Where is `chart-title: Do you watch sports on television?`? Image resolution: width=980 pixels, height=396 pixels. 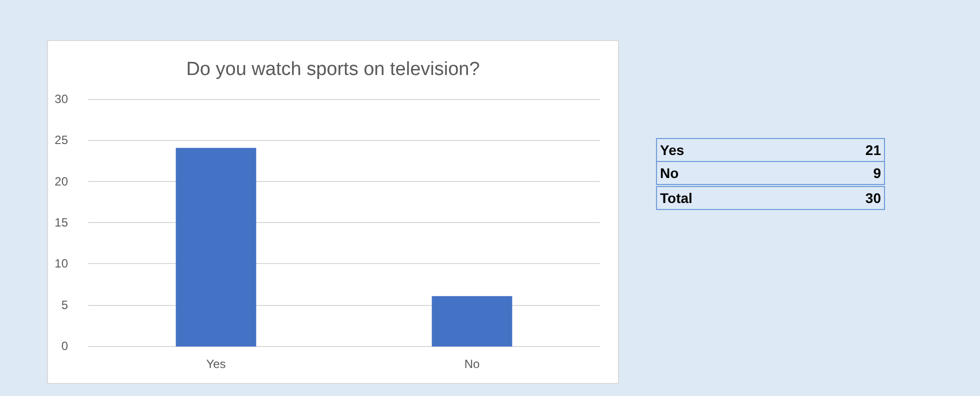
chart-title: Do you watch sports on television? is located at coordinates (333, 69).